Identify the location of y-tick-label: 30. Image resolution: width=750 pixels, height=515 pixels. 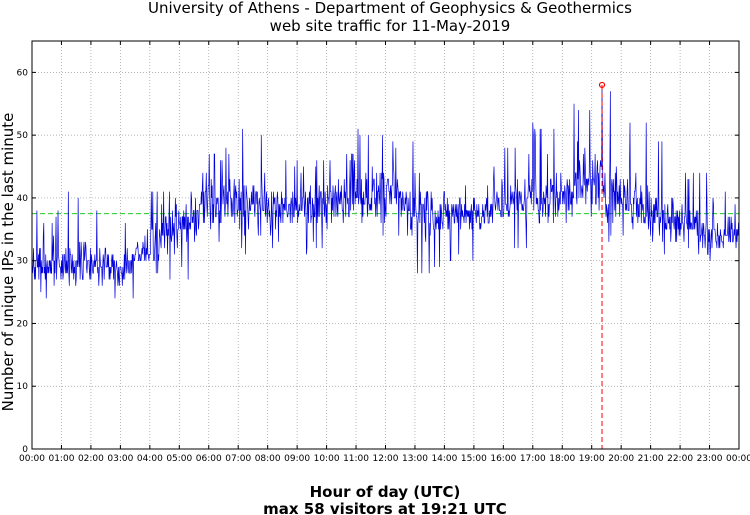
(23, 262).